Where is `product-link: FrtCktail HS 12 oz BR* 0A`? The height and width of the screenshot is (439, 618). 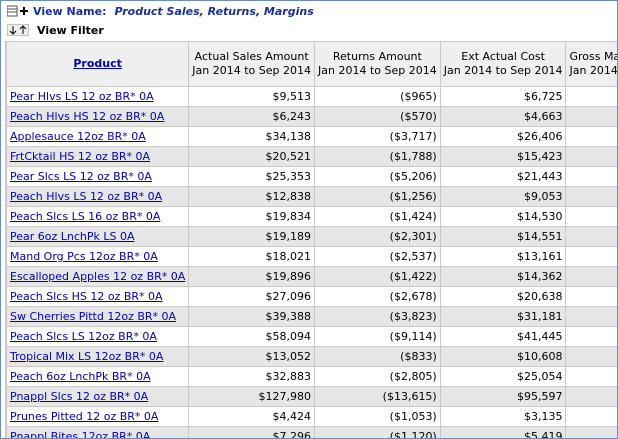
product-link: FrtCktail HS 12 oz BR* 0A is located at coordinates (80, 156).